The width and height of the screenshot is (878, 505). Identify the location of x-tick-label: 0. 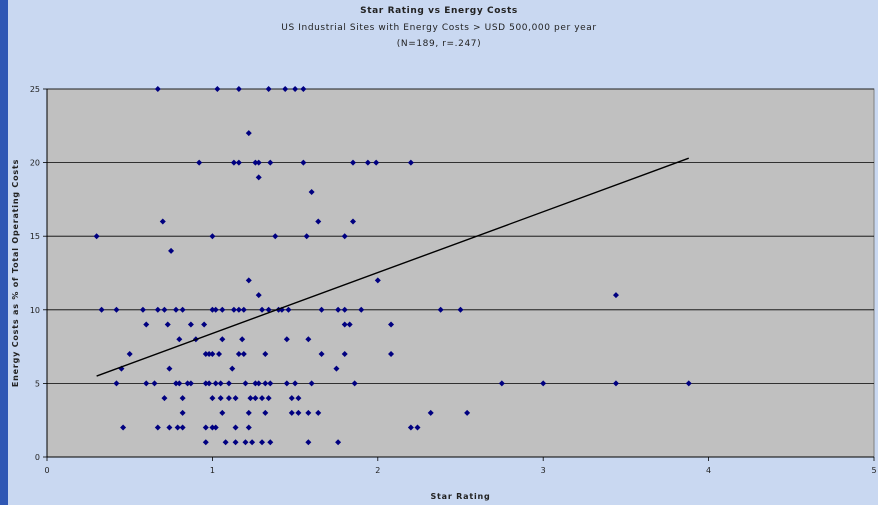
(46, 470).